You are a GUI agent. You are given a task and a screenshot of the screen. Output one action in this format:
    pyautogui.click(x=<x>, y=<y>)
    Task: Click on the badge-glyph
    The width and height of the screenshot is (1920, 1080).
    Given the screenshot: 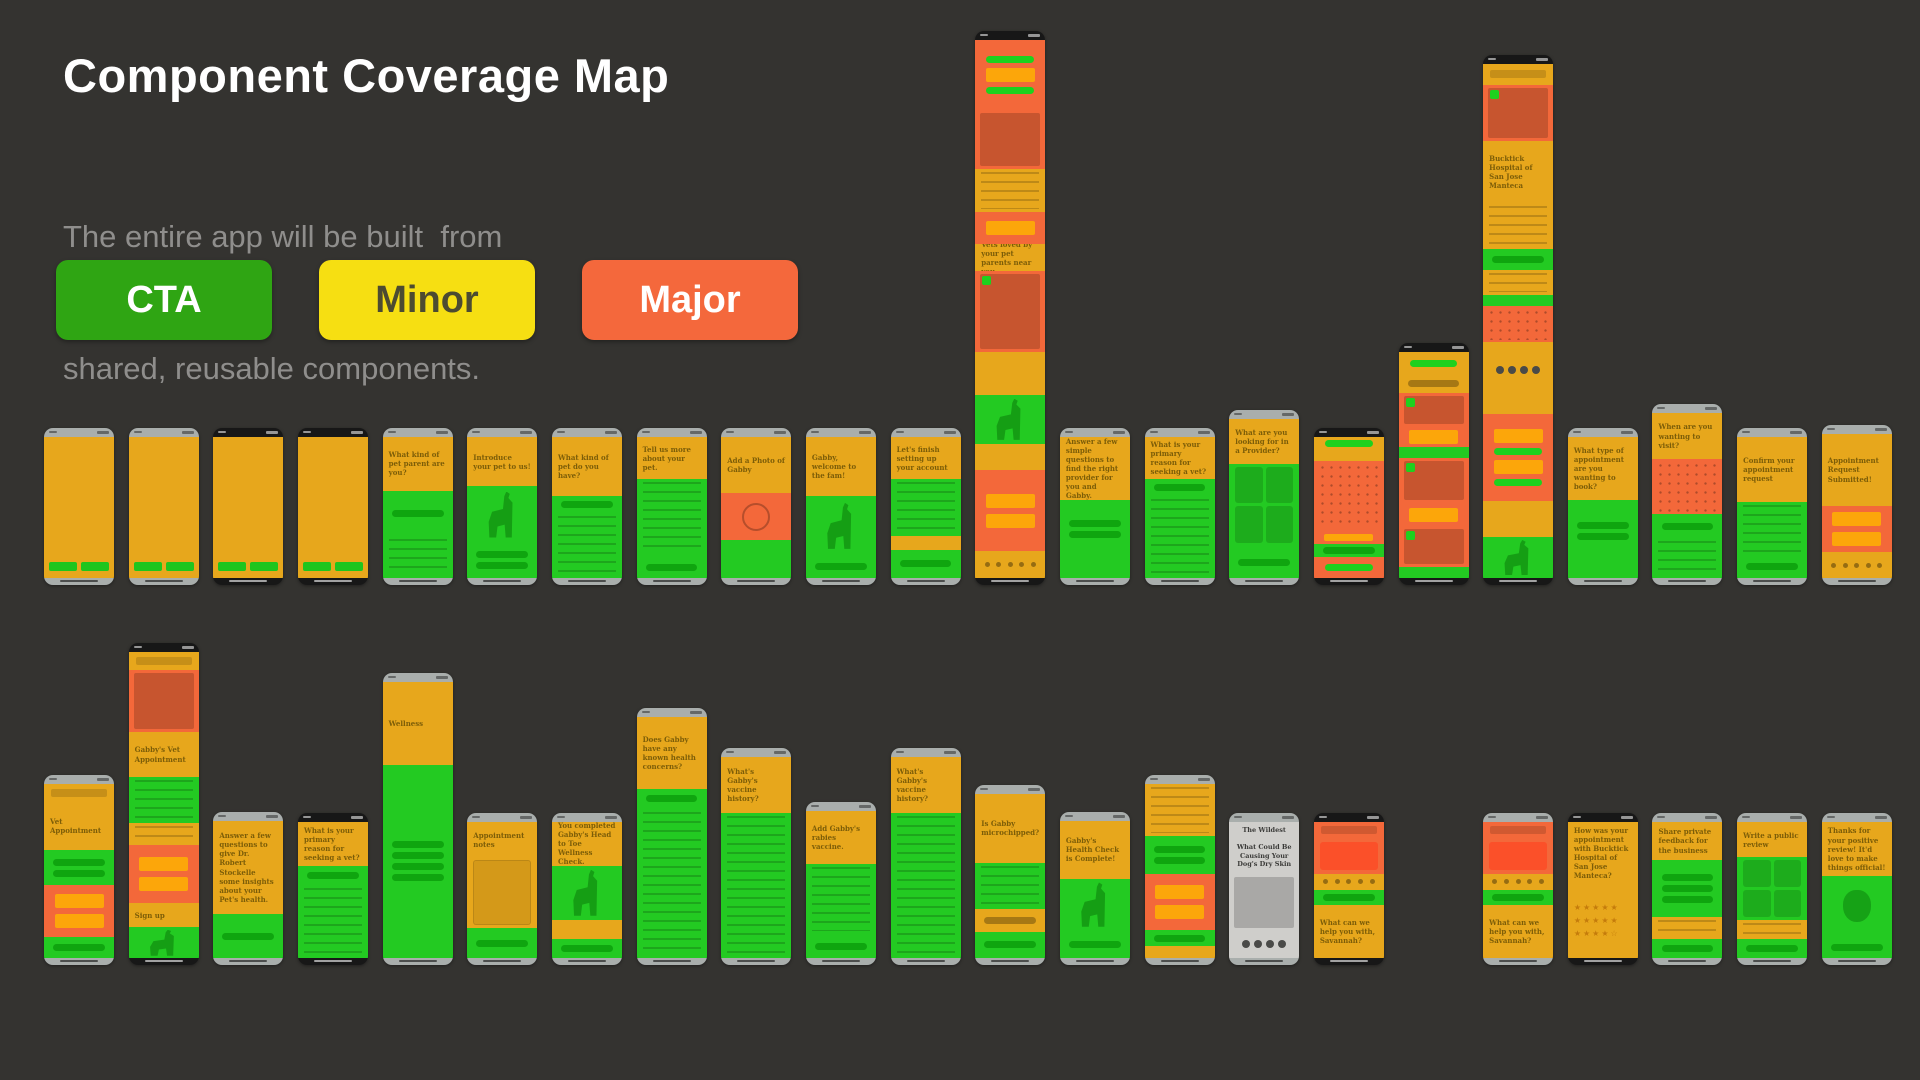 What is the action you would take?
    pyautogui.click(x=1856, y=906)
    